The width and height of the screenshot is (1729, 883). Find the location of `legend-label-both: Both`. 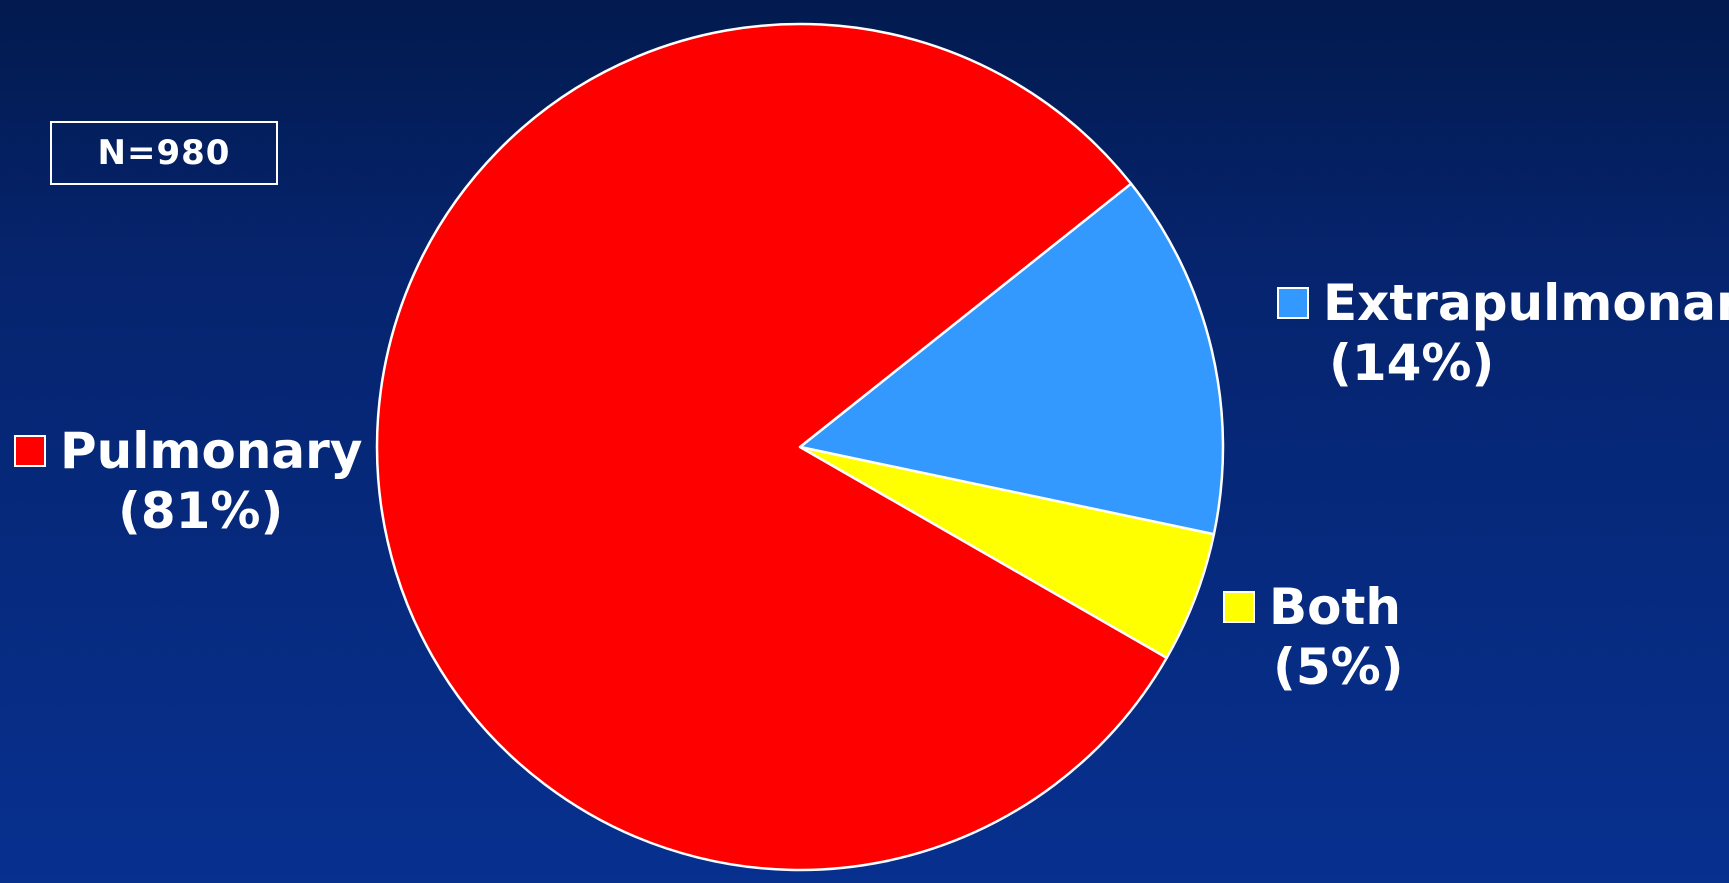

legend-label-both: Both is located at coordinates (1335, 607).